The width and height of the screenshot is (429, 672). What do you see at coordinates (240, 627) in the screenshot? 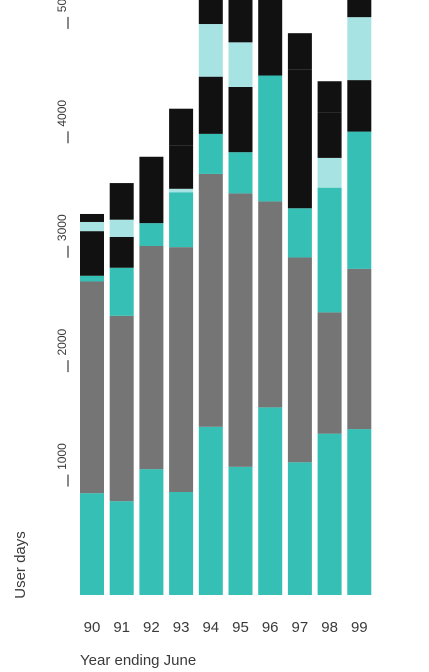
I see `x-tick-label: 95` at bounding box center [240, 627].